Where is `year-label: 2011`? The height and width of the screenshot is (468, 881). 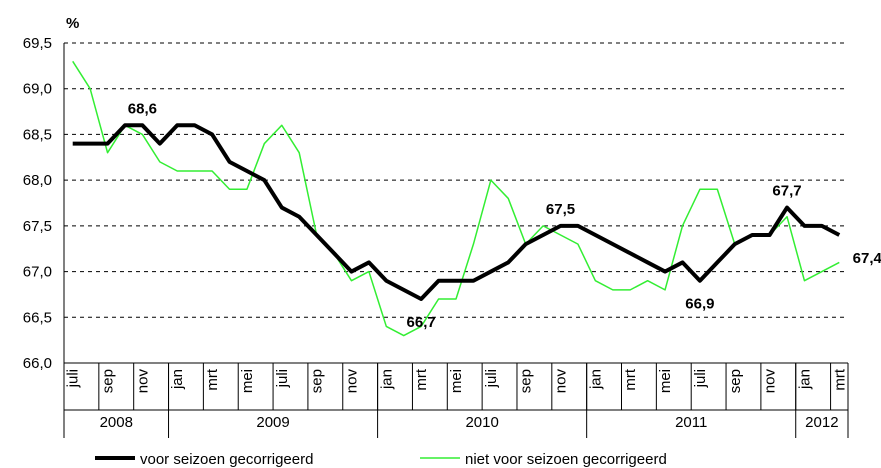
year-label: 2011 is located at coordinates (691, 422).